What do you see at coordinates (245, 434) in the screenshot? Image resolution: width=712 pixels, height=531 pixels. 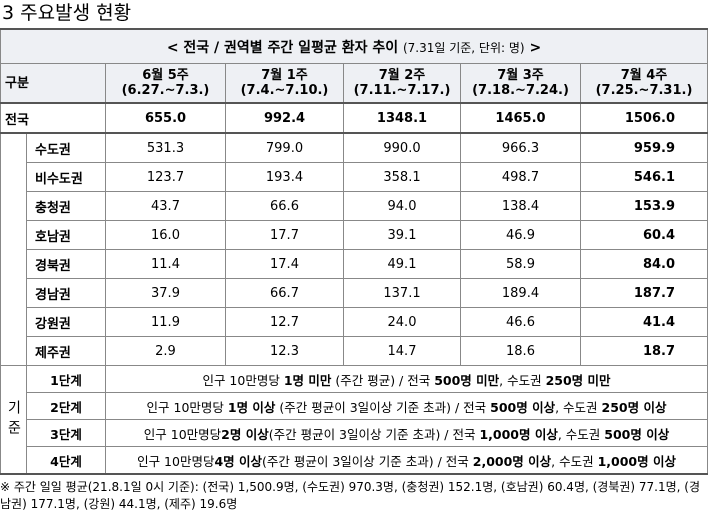 I see `stage-text-part: 2명 이상` at bounding box center [245, 434].